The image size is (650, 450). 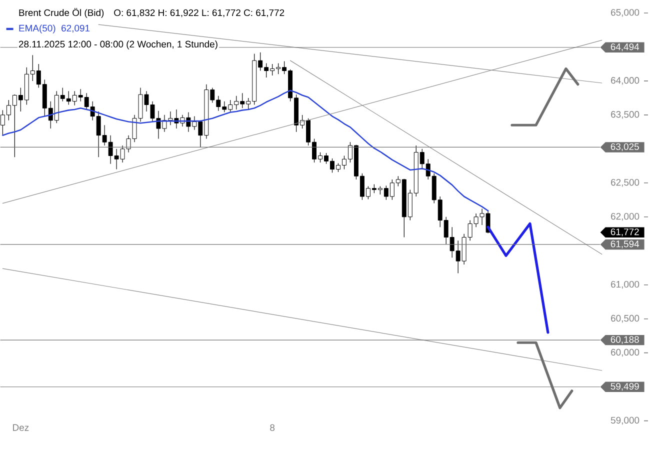 I want to click on y-tick-label: 61,000, so click(x=625, y=285).